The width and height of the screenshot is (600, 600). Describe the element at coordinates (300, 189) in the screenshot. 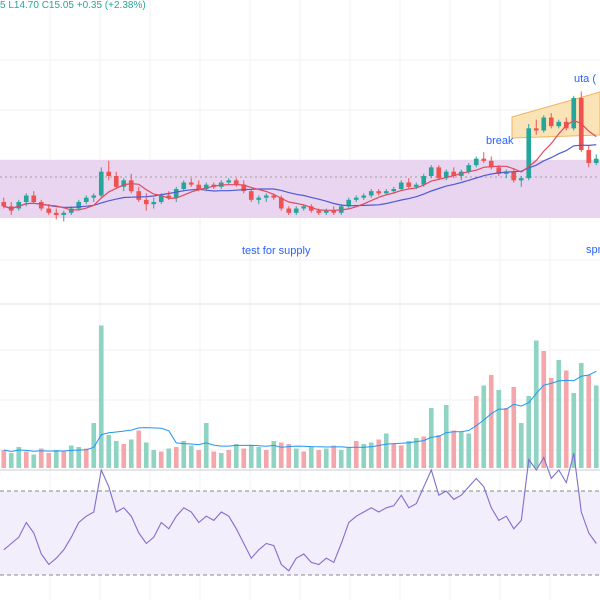

I see `supply-zone` at that location.